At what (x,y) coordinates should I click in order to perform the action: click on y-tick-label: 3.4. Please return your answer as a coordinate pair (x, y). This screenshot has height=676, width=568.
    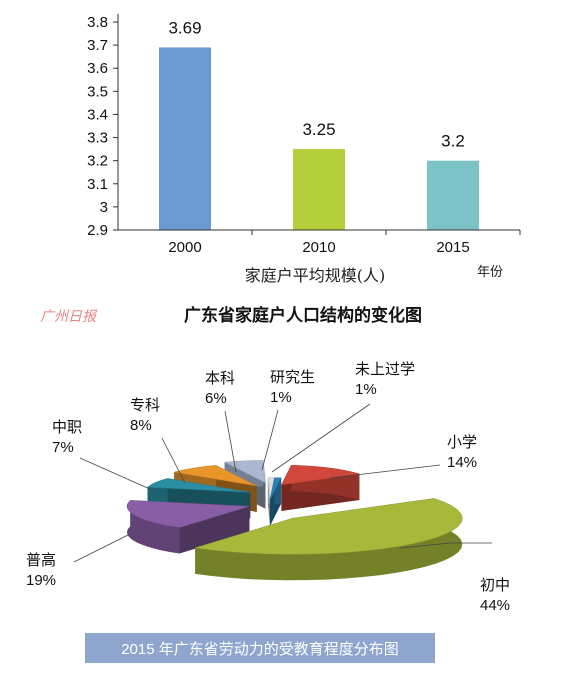
    Looking at the image, I should click on (97, 114).